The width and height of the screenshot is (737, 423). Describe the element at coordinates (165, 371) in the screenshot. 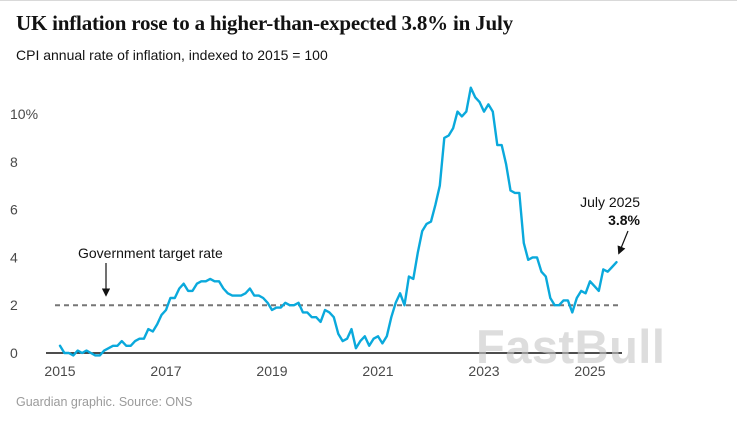

I see `x-tick-label: 2017` at that location.